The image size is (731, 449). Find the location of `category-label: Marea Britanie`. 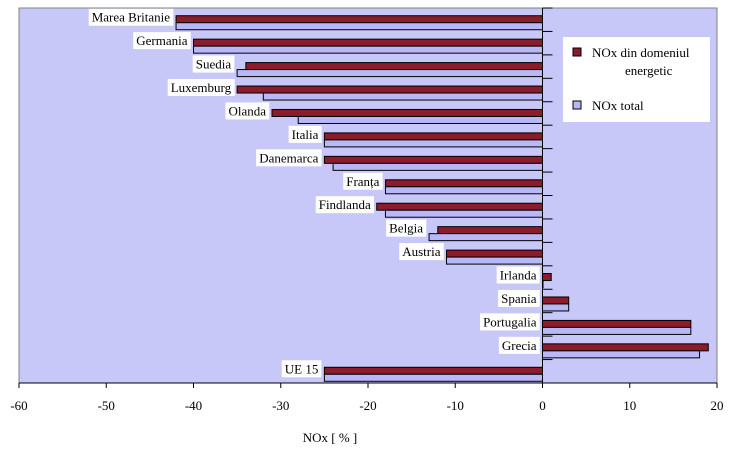

category-label: Marea Britanie is located at coordinates (131, 17).